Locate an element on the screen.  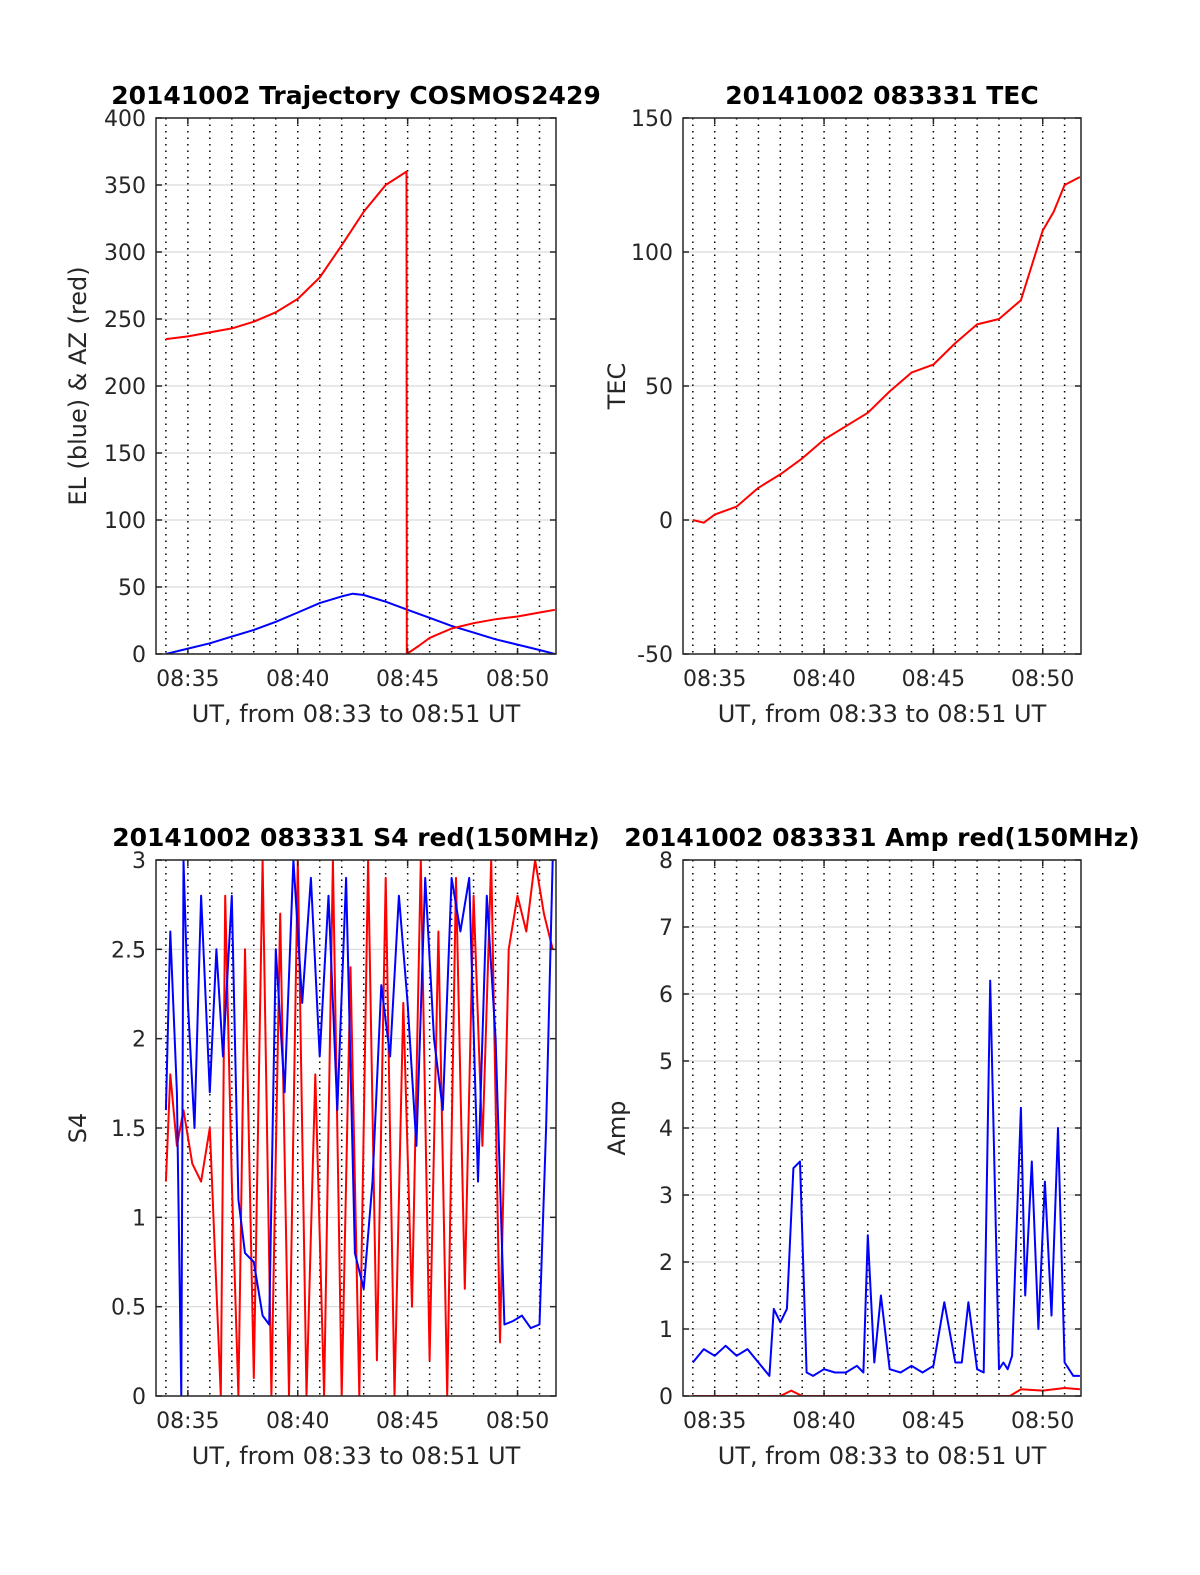
y-axis-label: S4 is located at coordinates (78, 1128).